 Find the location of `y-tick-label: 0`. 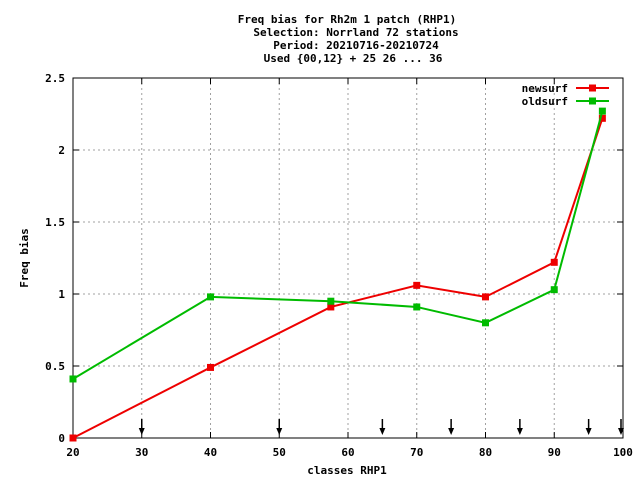

y-tick-label: 0 is located at coordinates (61, 438).